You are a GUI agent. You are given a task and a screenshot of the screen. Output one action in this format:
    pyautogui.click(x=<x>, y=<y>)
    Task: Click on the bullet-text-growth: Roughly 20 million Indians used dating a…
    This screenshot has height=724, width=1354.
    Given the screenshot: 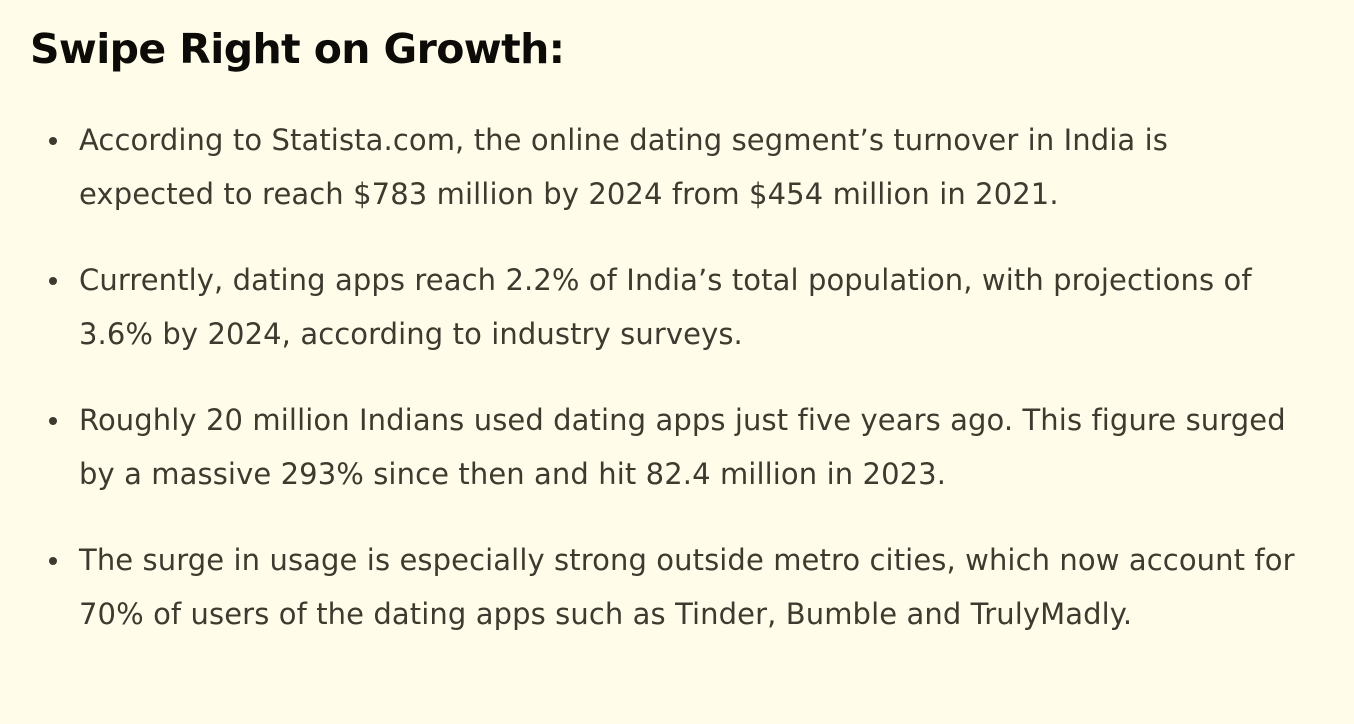 What is the action you would take?
    pyautogui.click(x=682, y=447)
    